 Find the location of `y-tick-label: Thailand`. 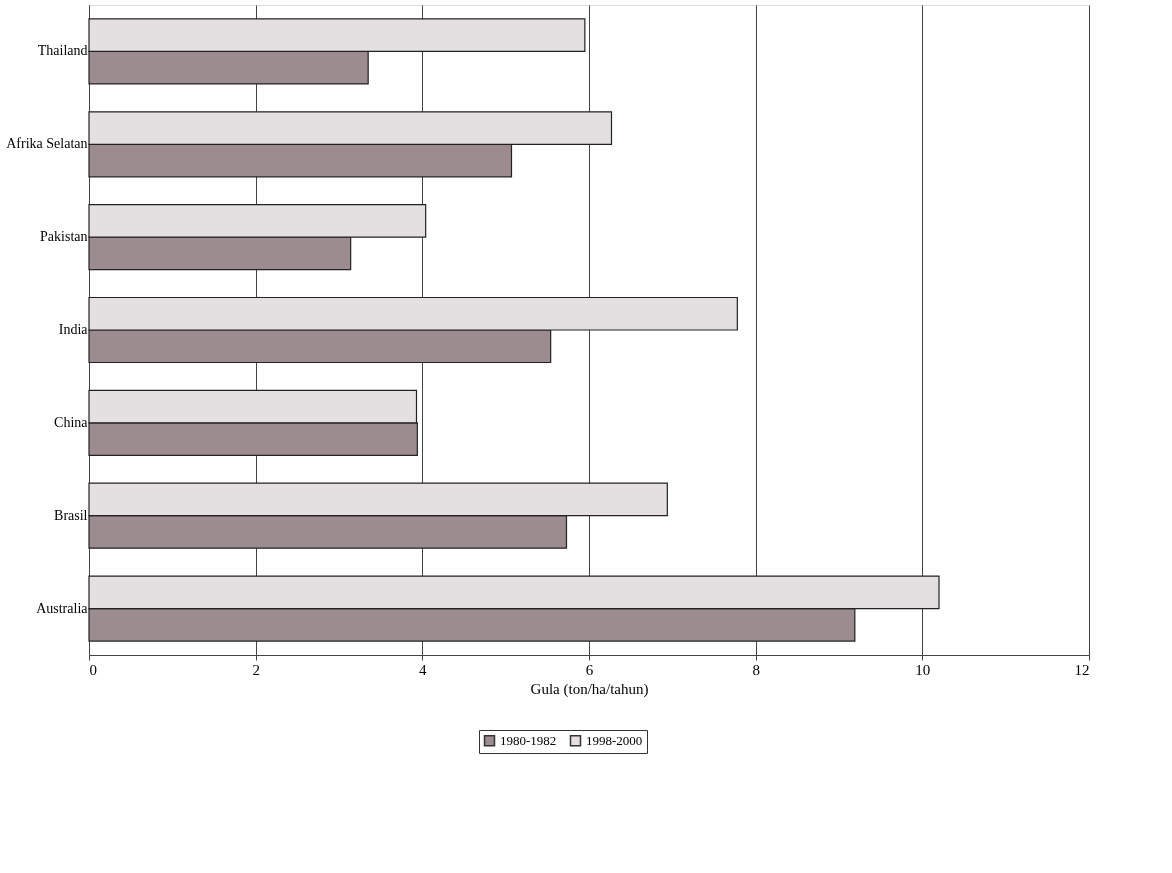

y-tick-label: Thailand is located at coordinates (62, 51).